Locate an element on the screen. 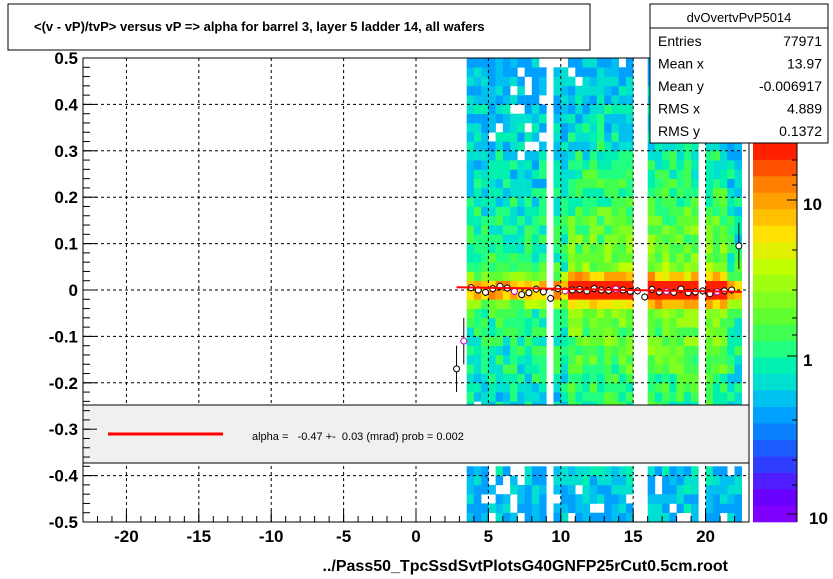 The height and width of the screenshot is (579, 833). stats-label: RMS x is located at coordinates (679, 109).